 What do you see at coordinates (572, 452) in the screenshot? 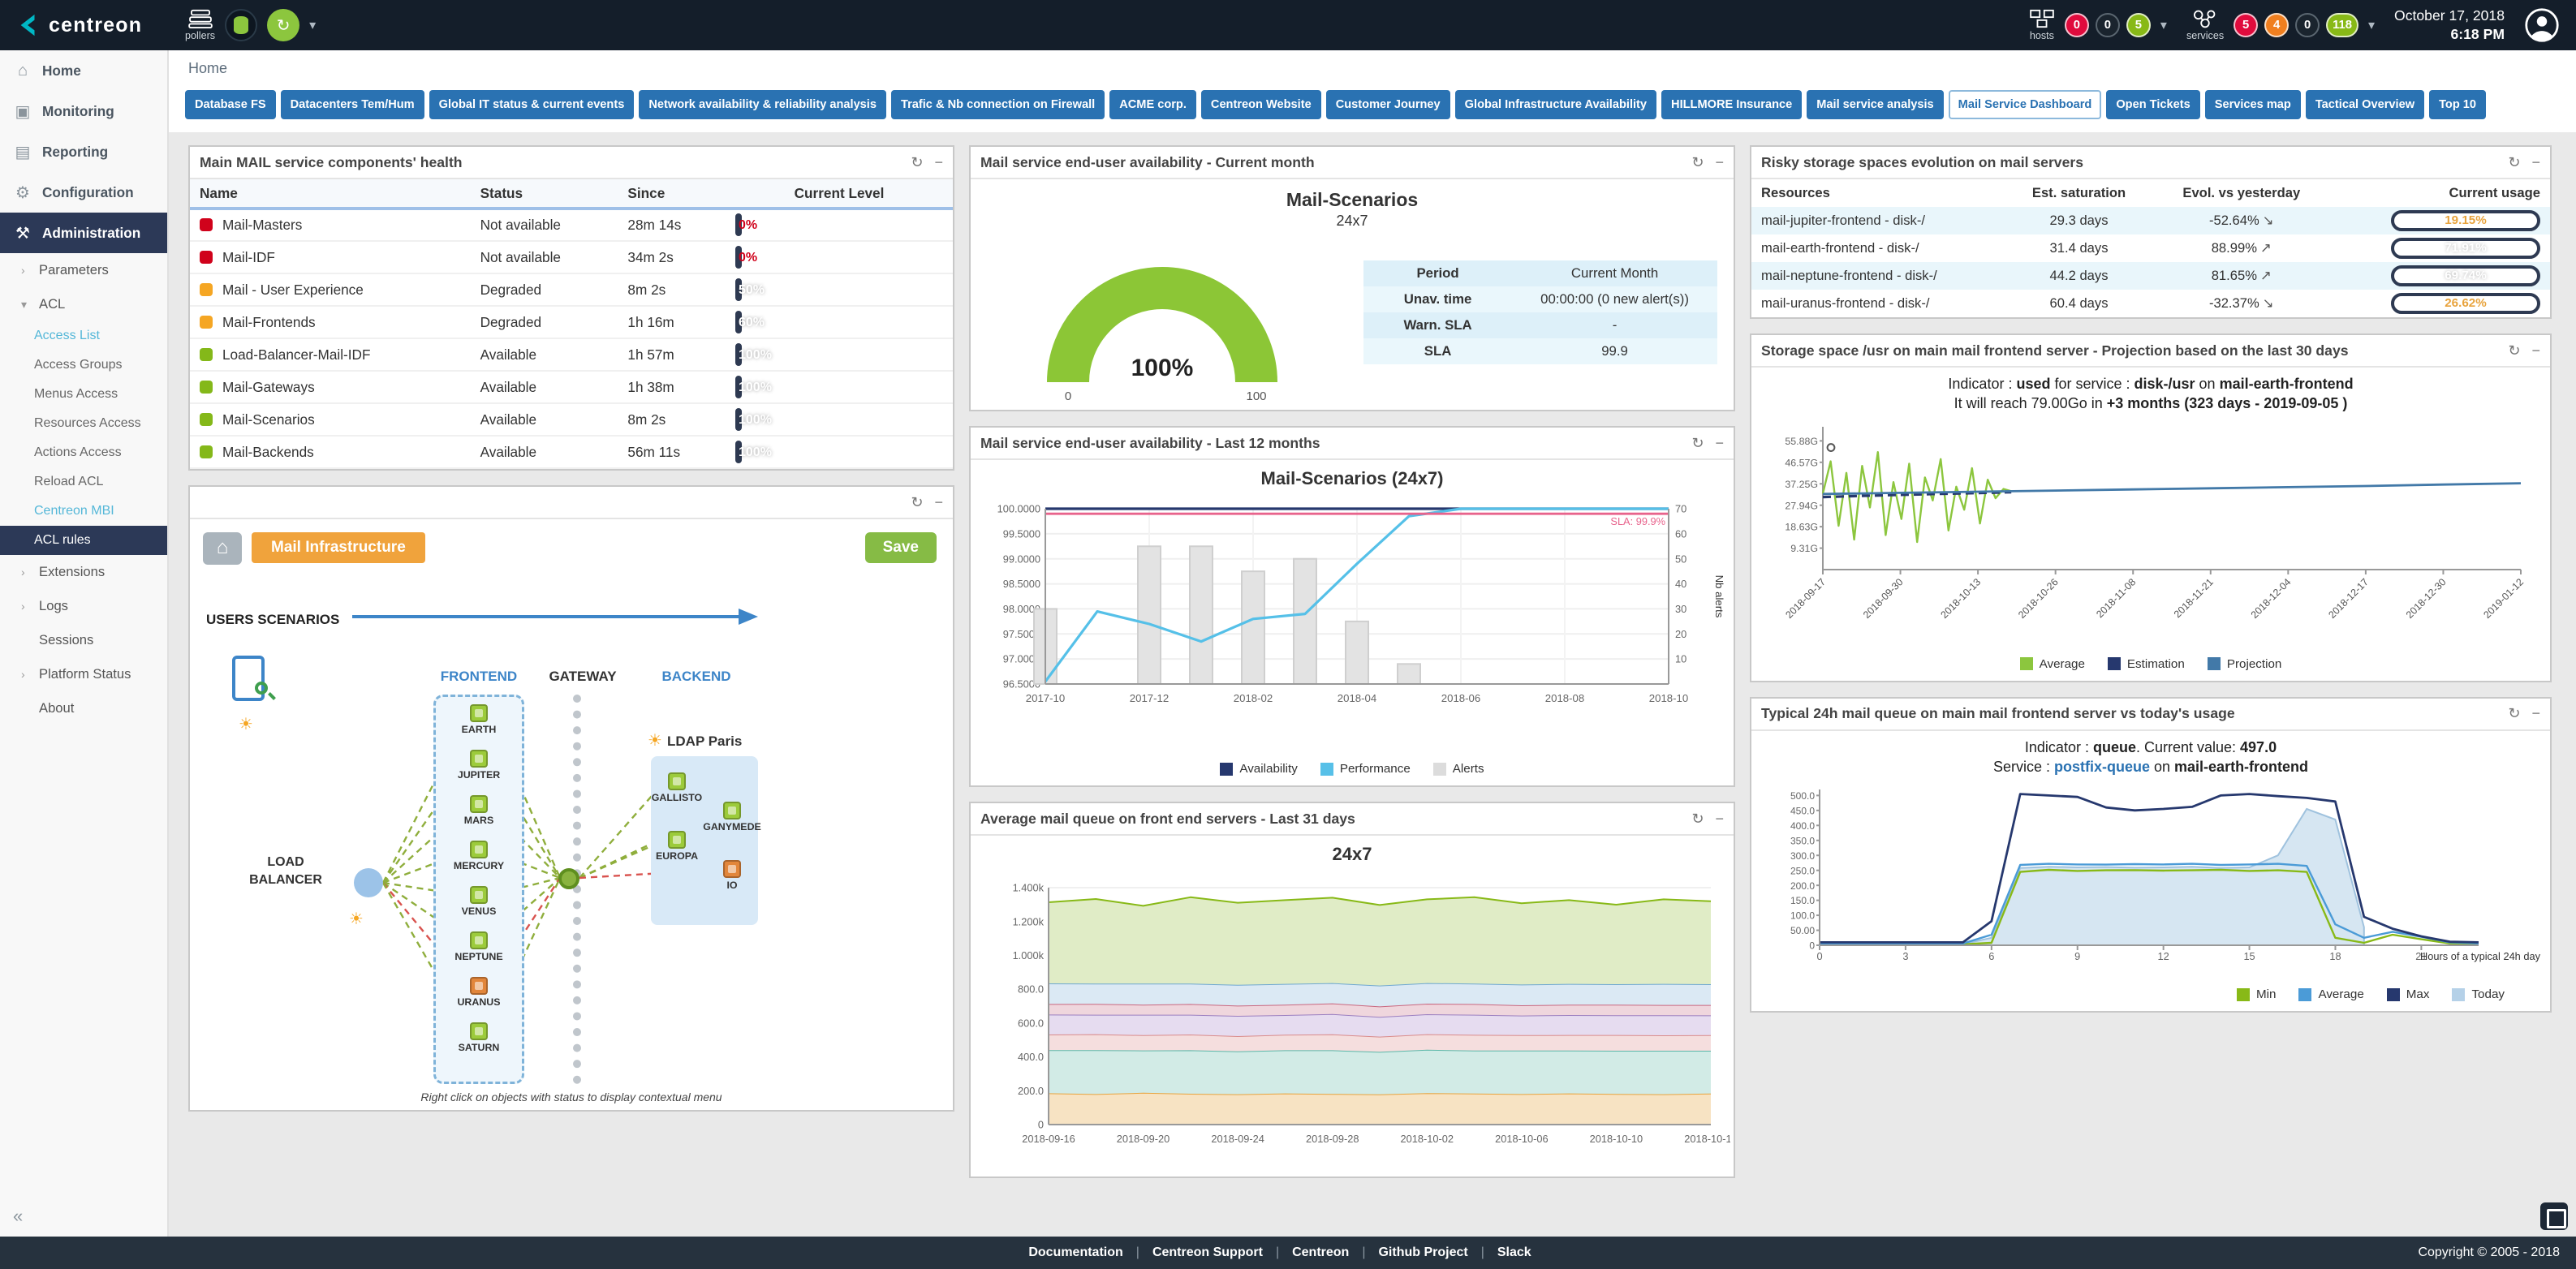
I see `health-table-row: Mail-Backends Available 56m 11s 100%` at bounding box center [572, 452].